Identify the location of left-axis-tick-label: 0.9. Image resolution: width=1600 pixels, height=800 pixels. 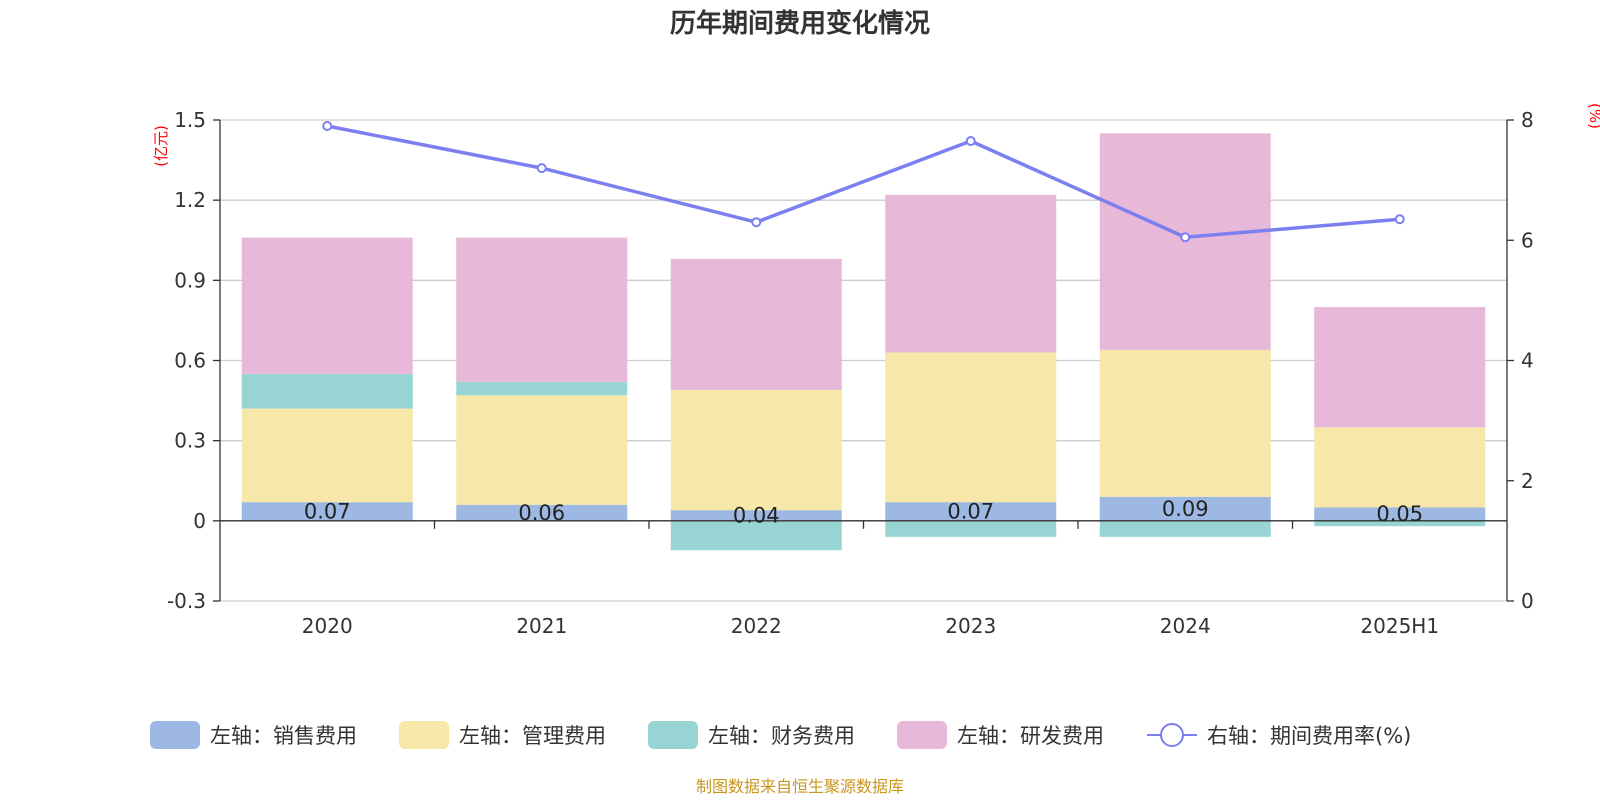
(190, 280).